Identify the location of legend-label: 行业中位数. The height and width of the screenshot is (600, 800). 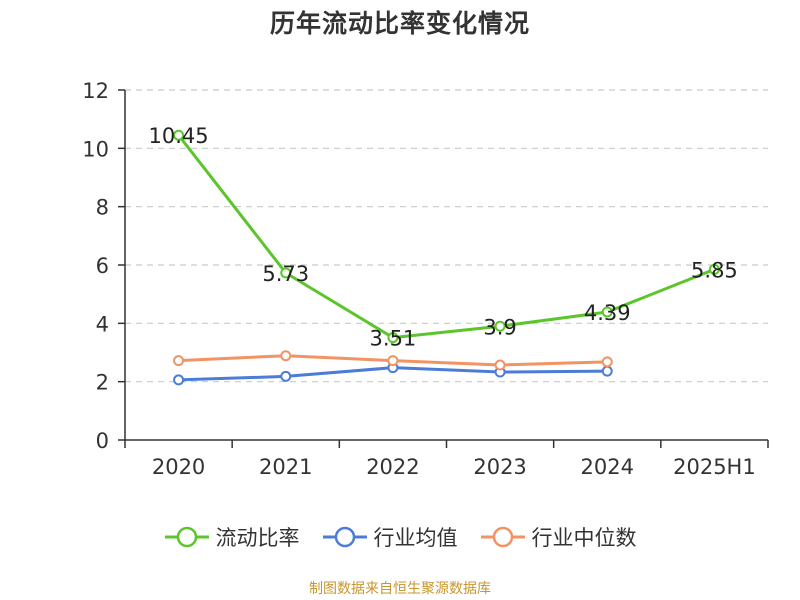
(584, 538).